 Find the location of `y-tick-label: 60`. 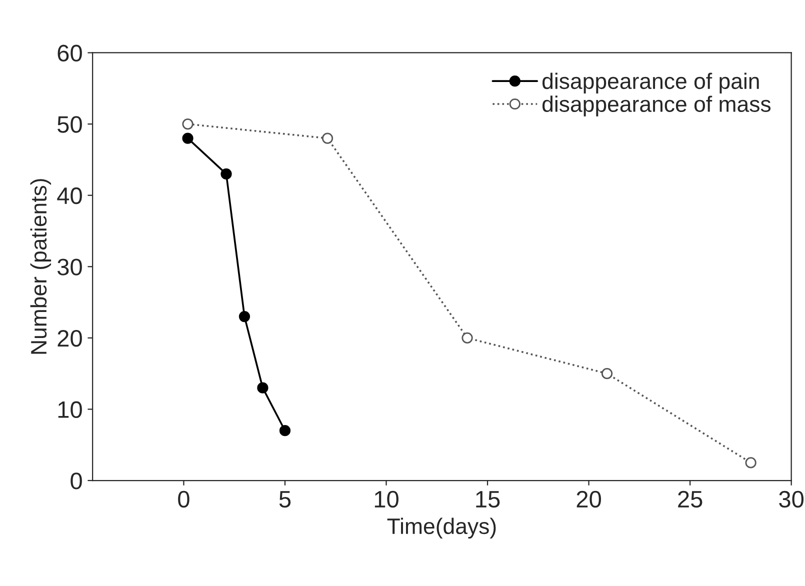

y-tick-label: 60 is located at coordinates (70, 53).